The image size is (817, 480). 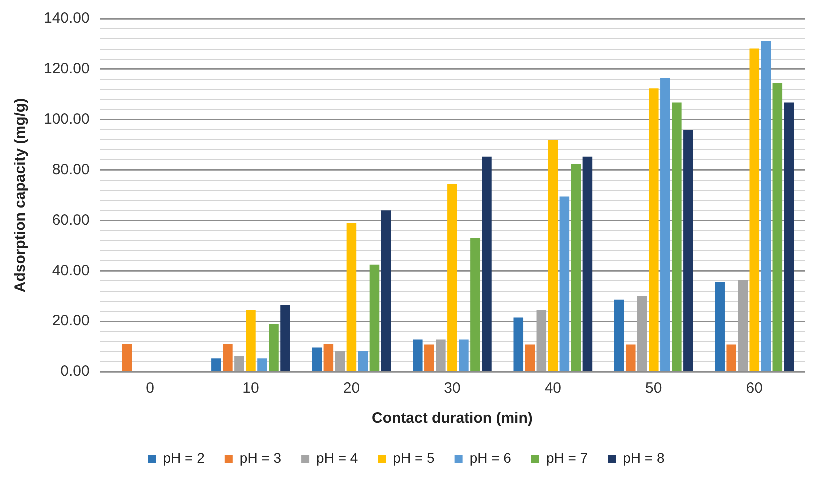 I want to click on legend-label: pH = 7, so click(x=567, y=458).